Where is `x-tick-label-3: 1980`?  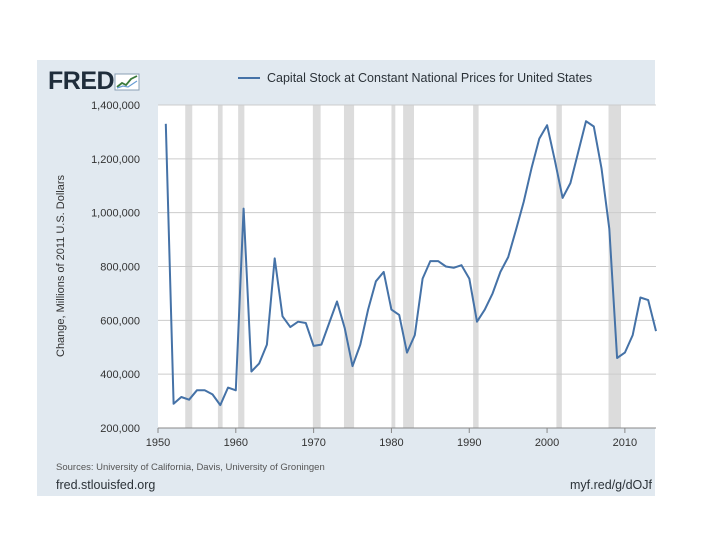
x-tick-label-3: 1980 is located at coordinates (391, 443).